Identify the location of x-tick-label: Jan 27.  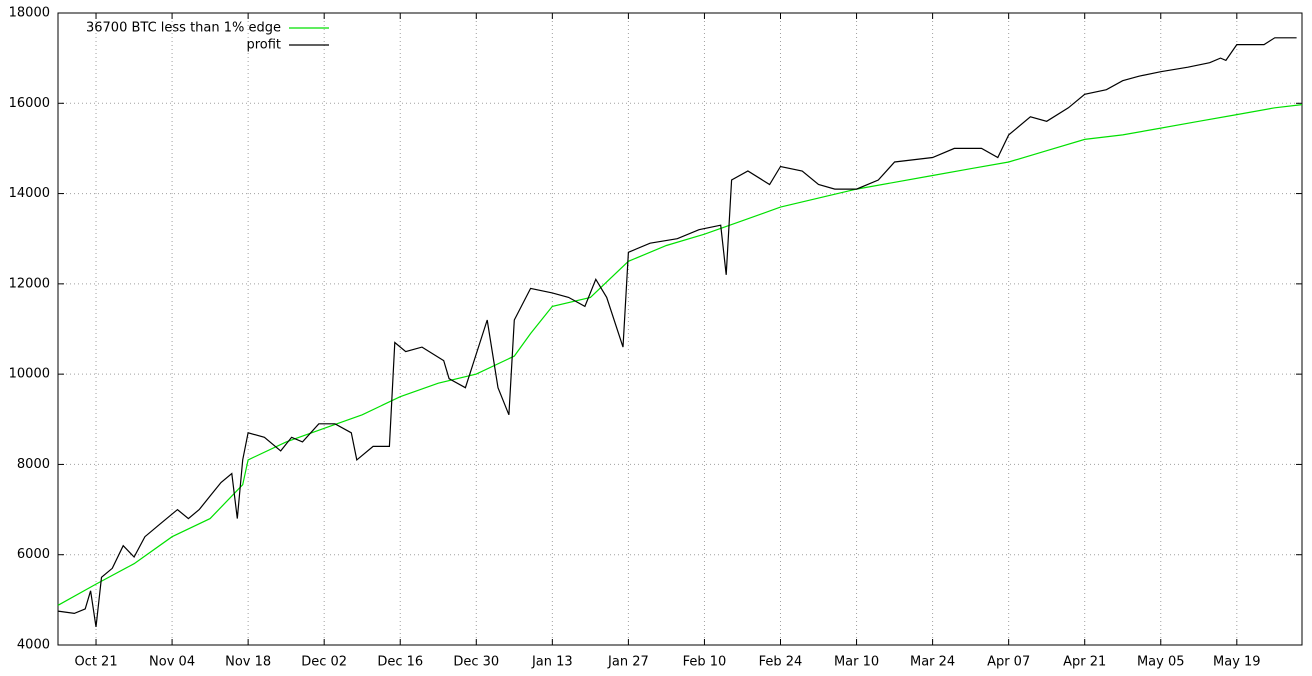
(628, 662).